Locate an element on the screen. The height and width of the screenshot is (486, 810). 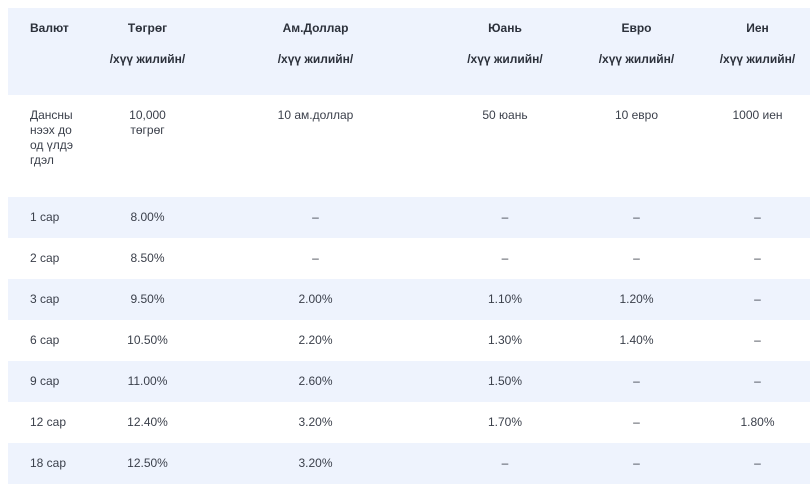
table-cell: 2.00% is located at coordinates (315, 299).